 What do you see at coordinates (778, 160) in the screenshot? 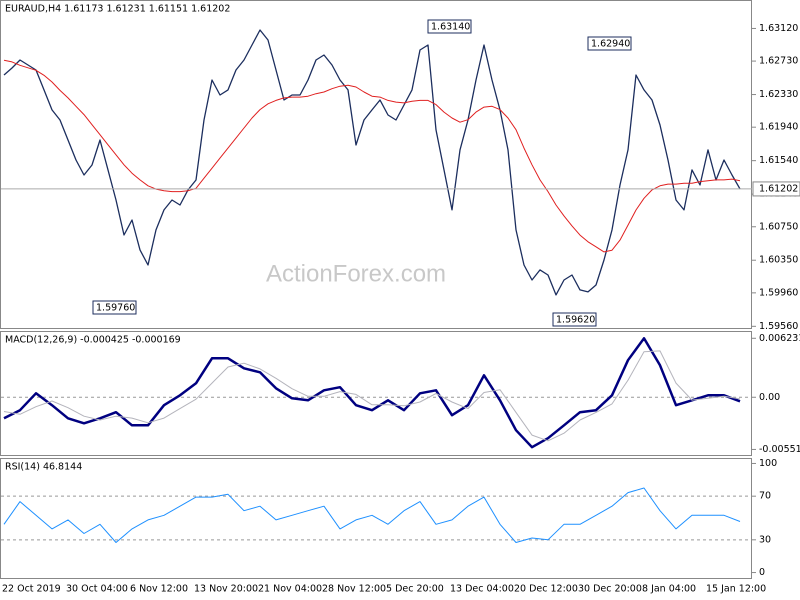
I see `y-tick-label: 1.61540` at bounding box center [778, 160].